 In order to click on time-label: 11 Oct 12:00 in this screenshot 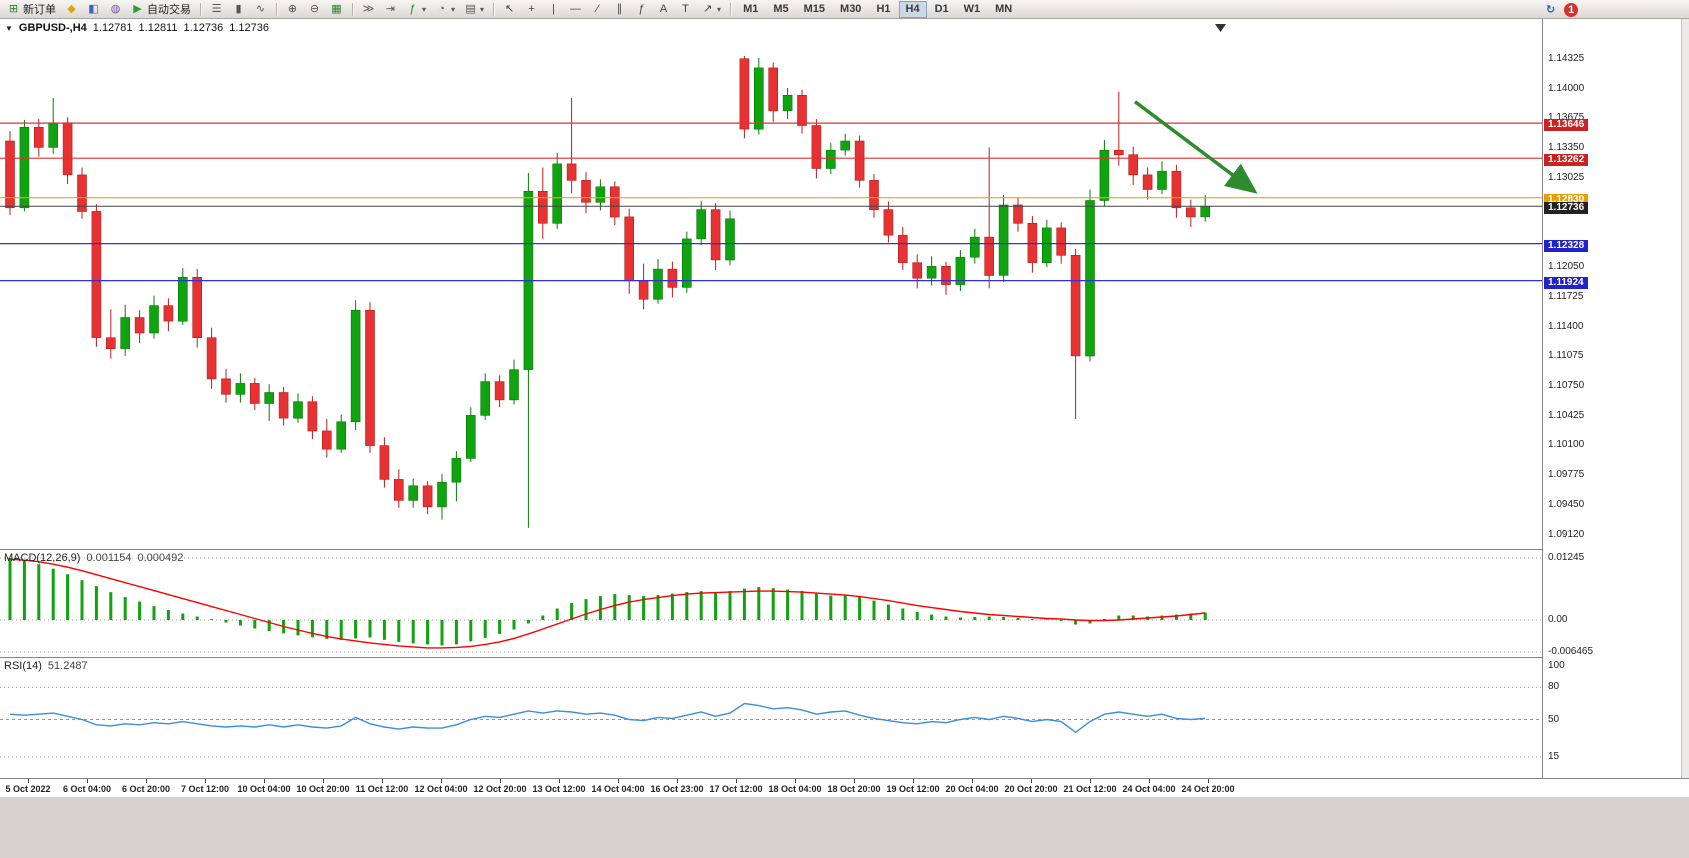, I will do `click(382, 789)`.